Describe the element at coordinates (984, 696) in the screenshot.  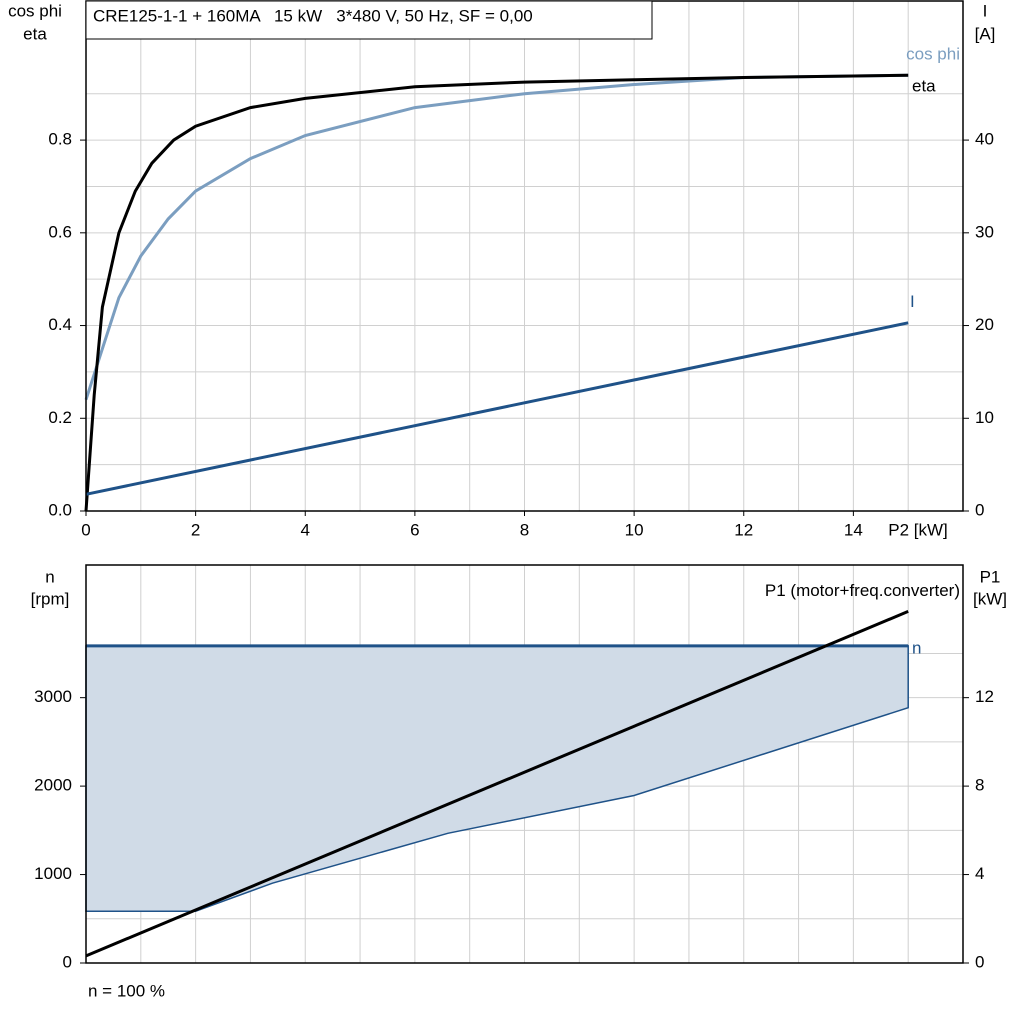
I see `y2-tick-label: 12` at that location.